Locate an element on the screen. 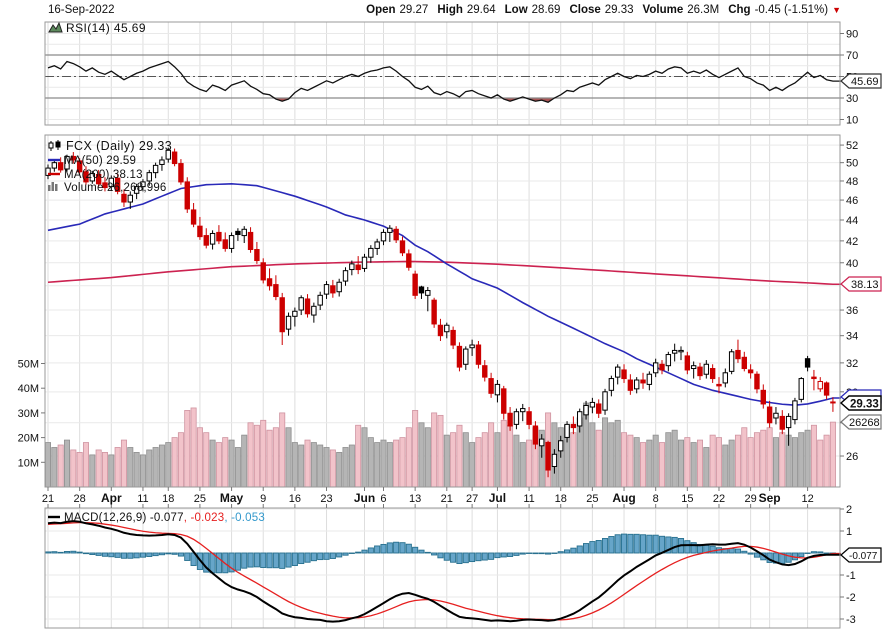 This screenshot has width=882, height=630. rsi-axis-label: 70 is located at coordinates (852, 56).